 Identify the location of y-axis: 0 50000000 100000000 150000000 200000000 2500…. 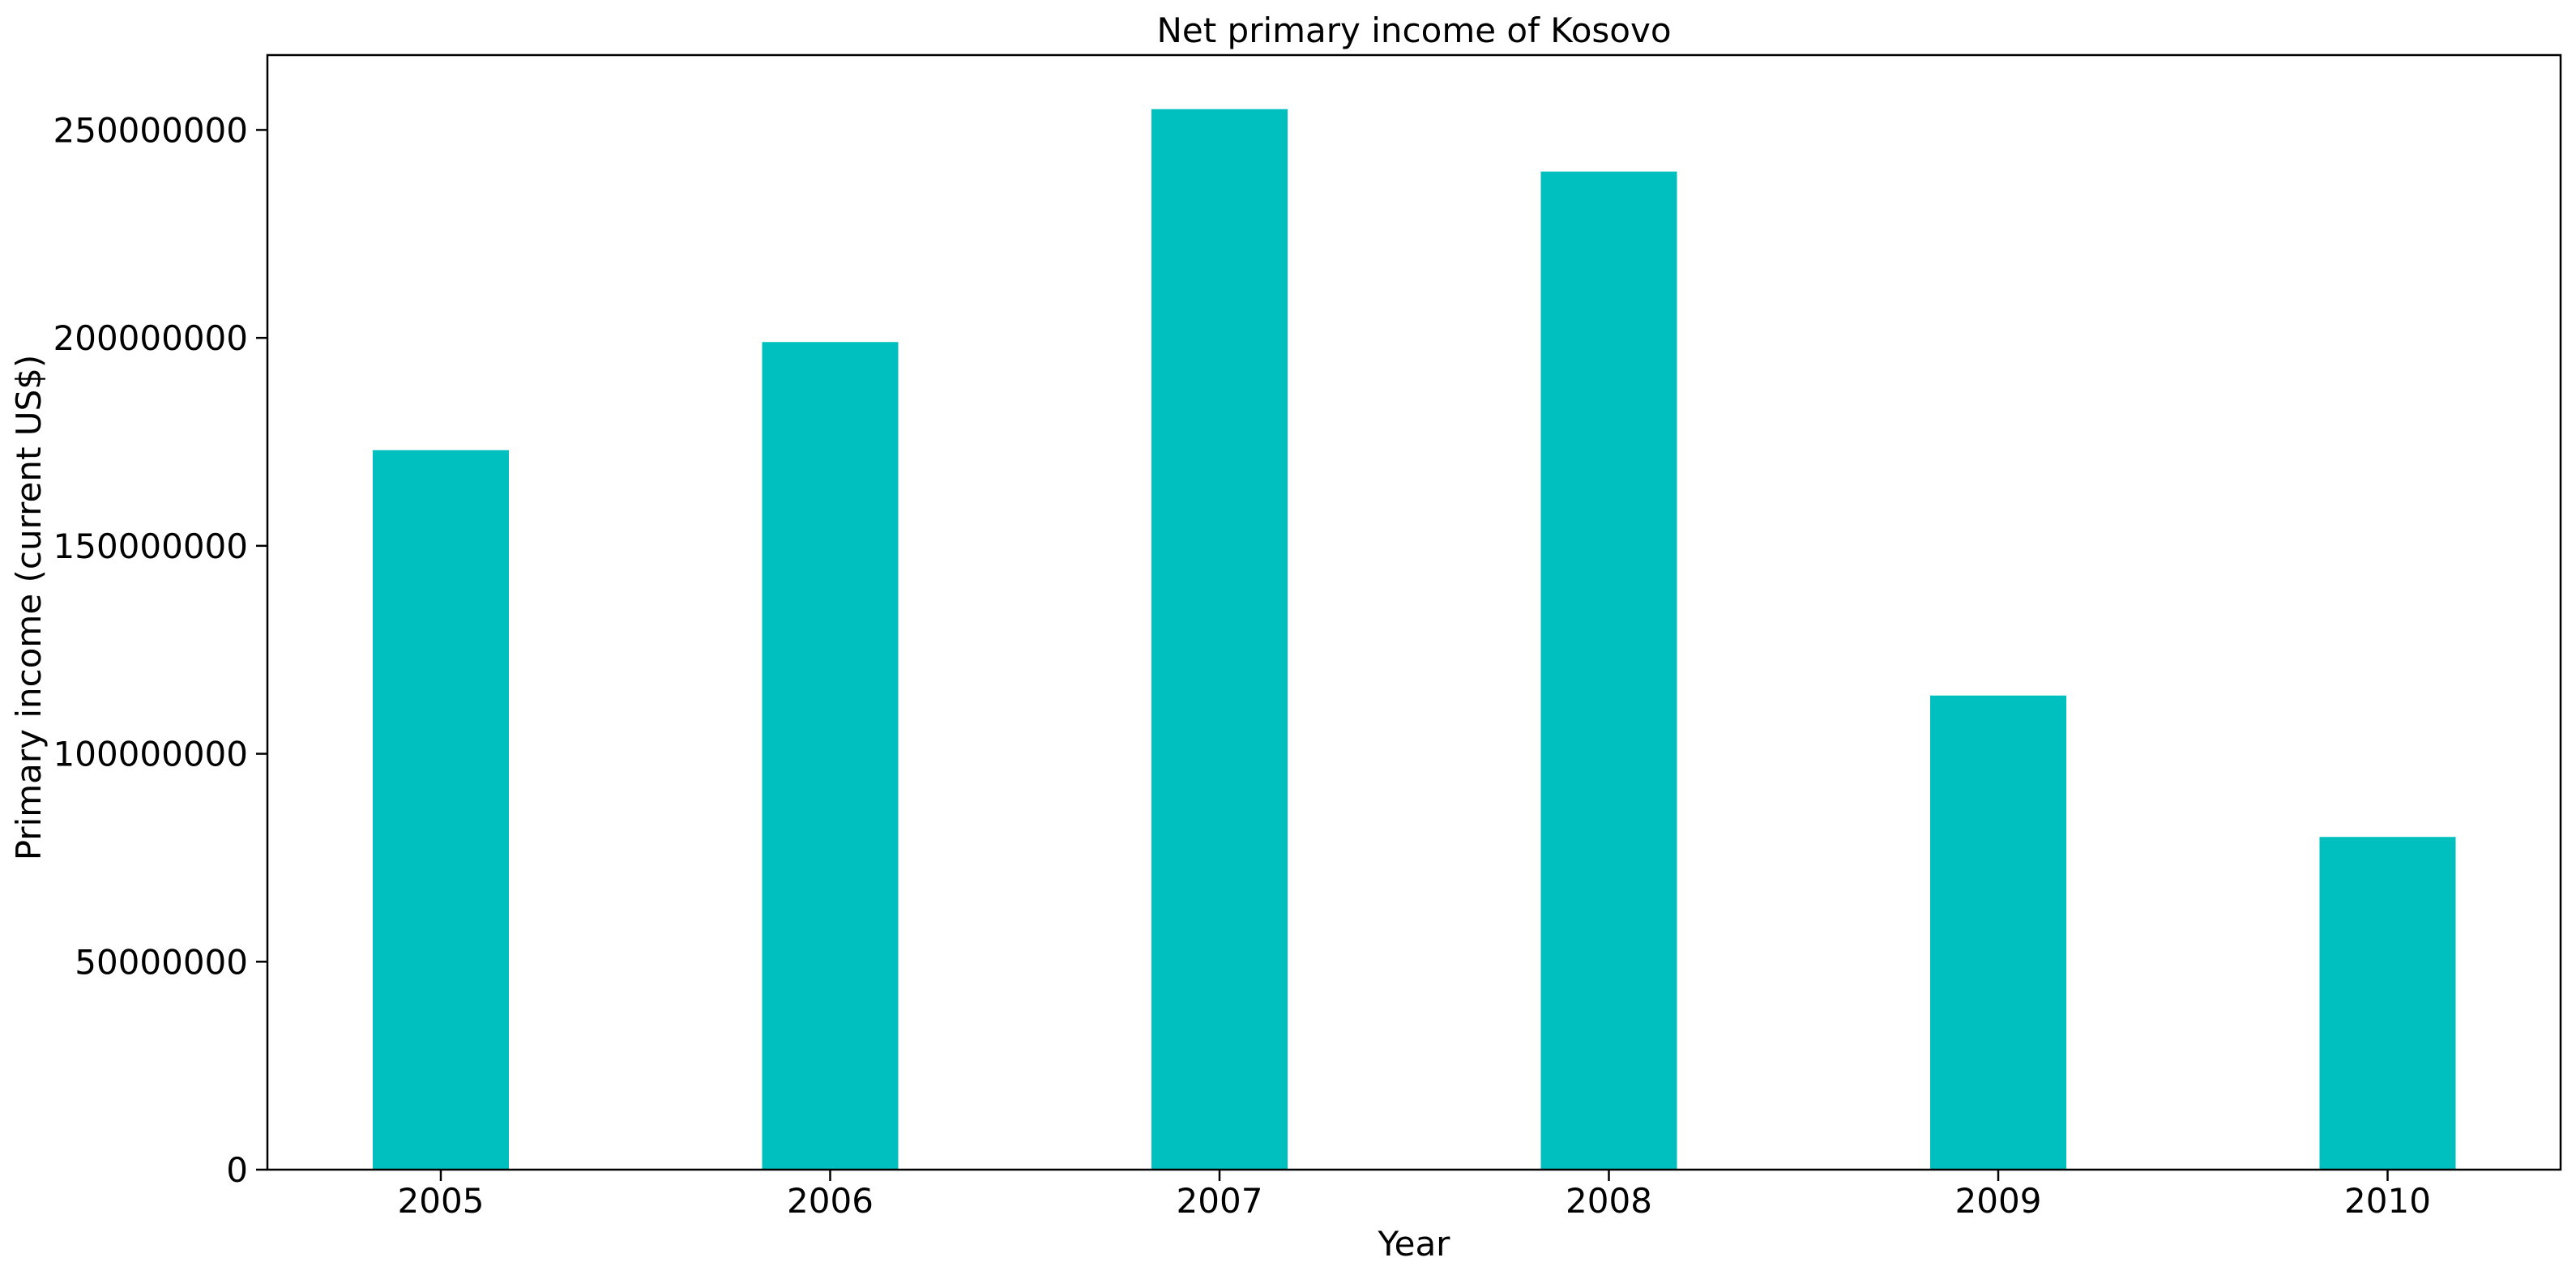
(160, 650).